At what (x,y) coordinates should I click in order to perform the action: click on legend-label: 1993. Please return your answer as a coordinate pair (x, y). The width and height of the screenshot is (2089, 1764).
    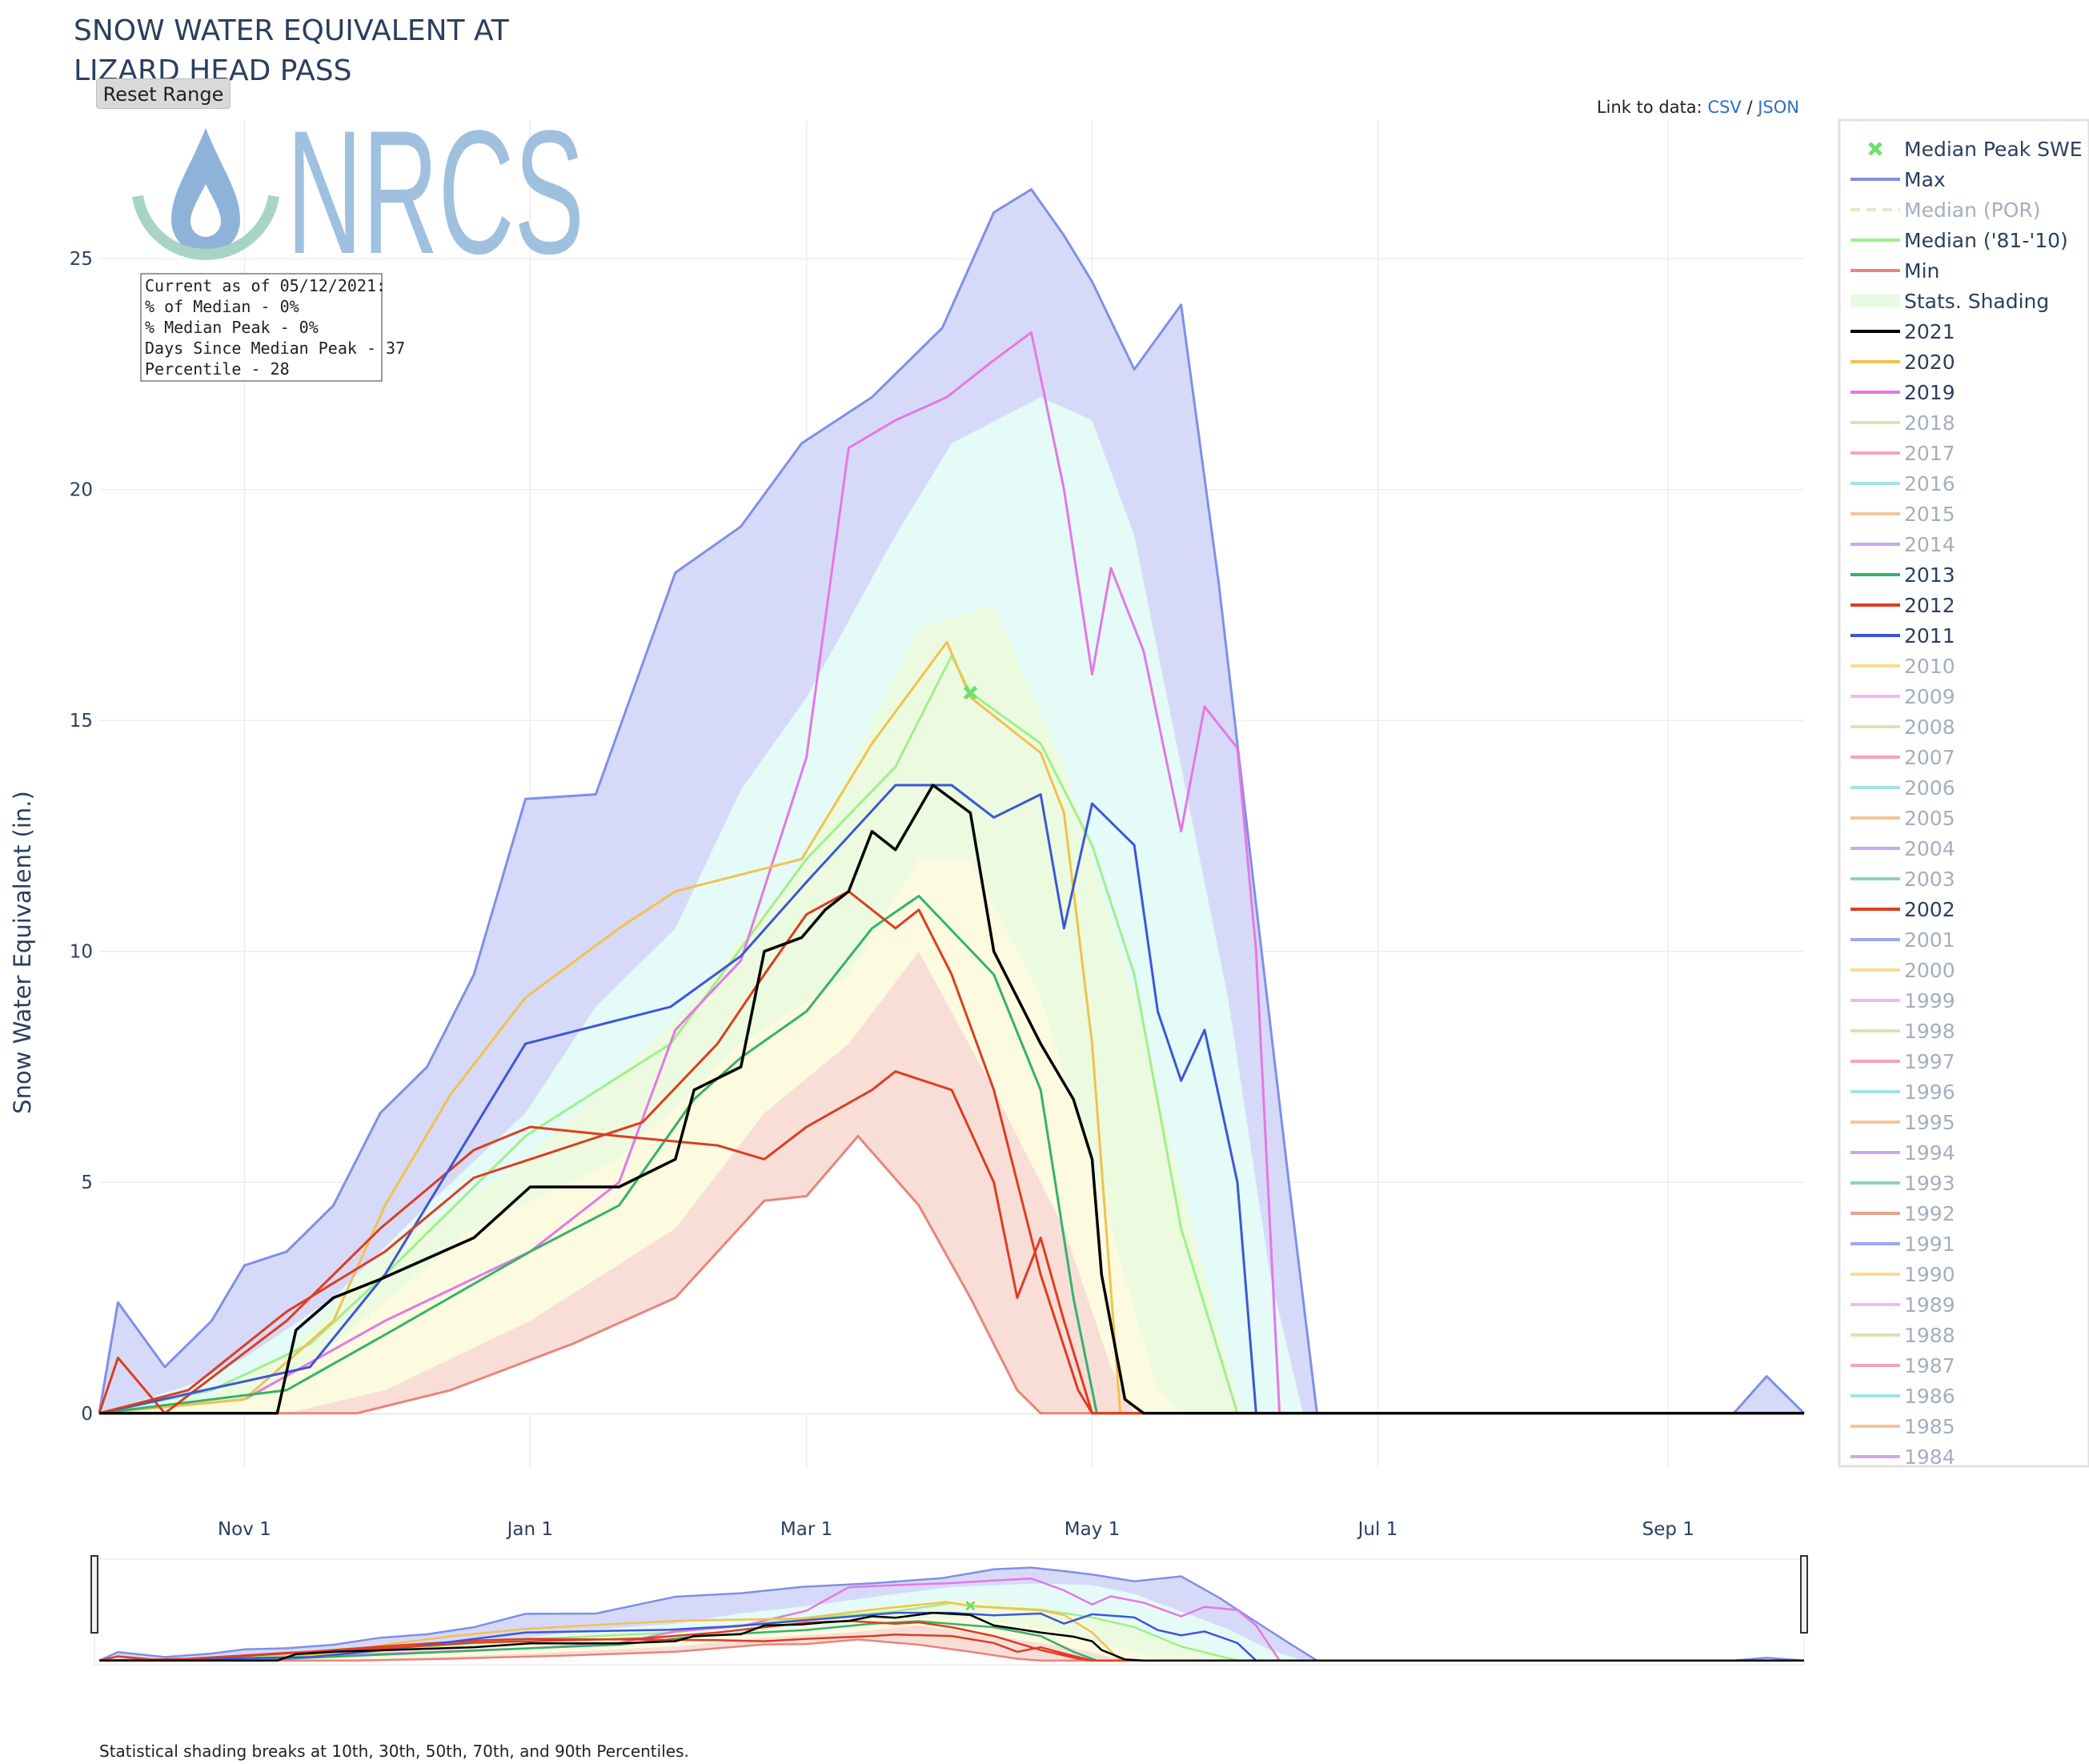
    Looking at the image, I should click on (1929, 1183).